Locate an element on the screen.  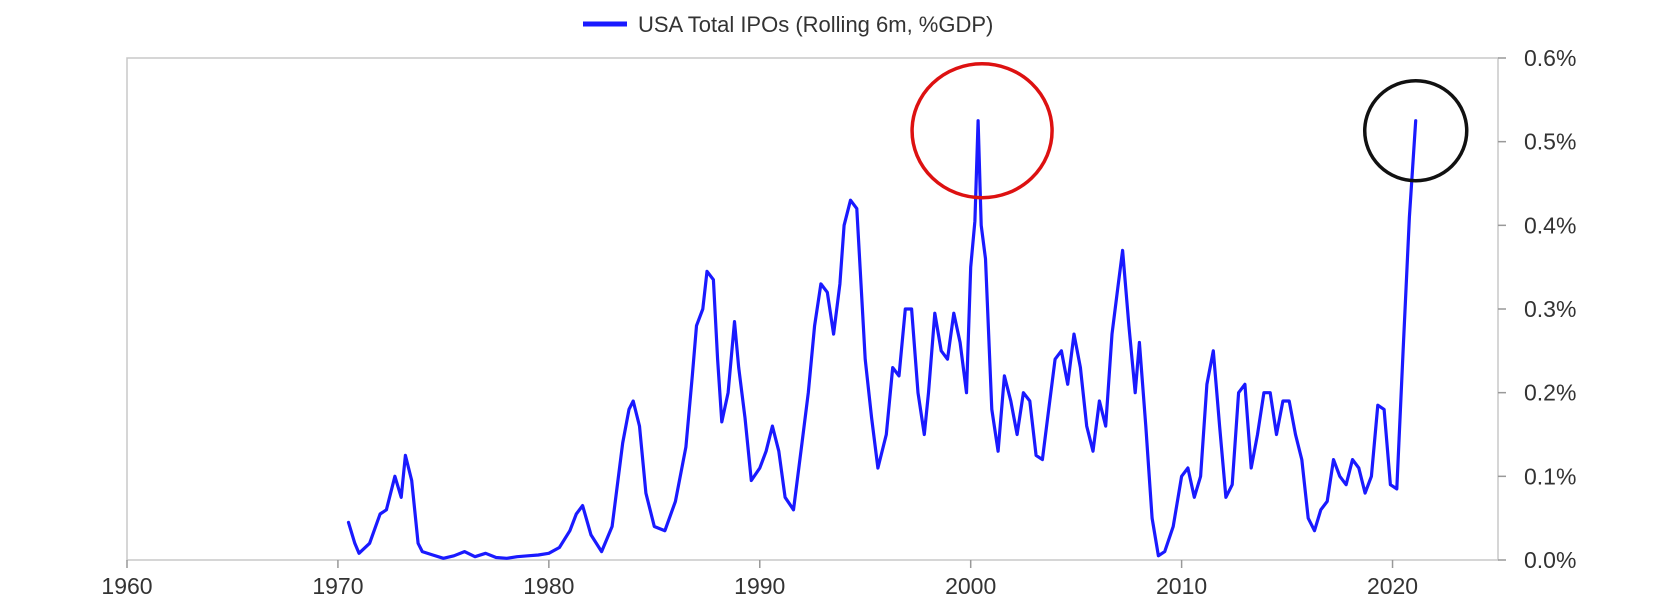
x-tick-label: 2010 is located at coordinates (1181, 586).